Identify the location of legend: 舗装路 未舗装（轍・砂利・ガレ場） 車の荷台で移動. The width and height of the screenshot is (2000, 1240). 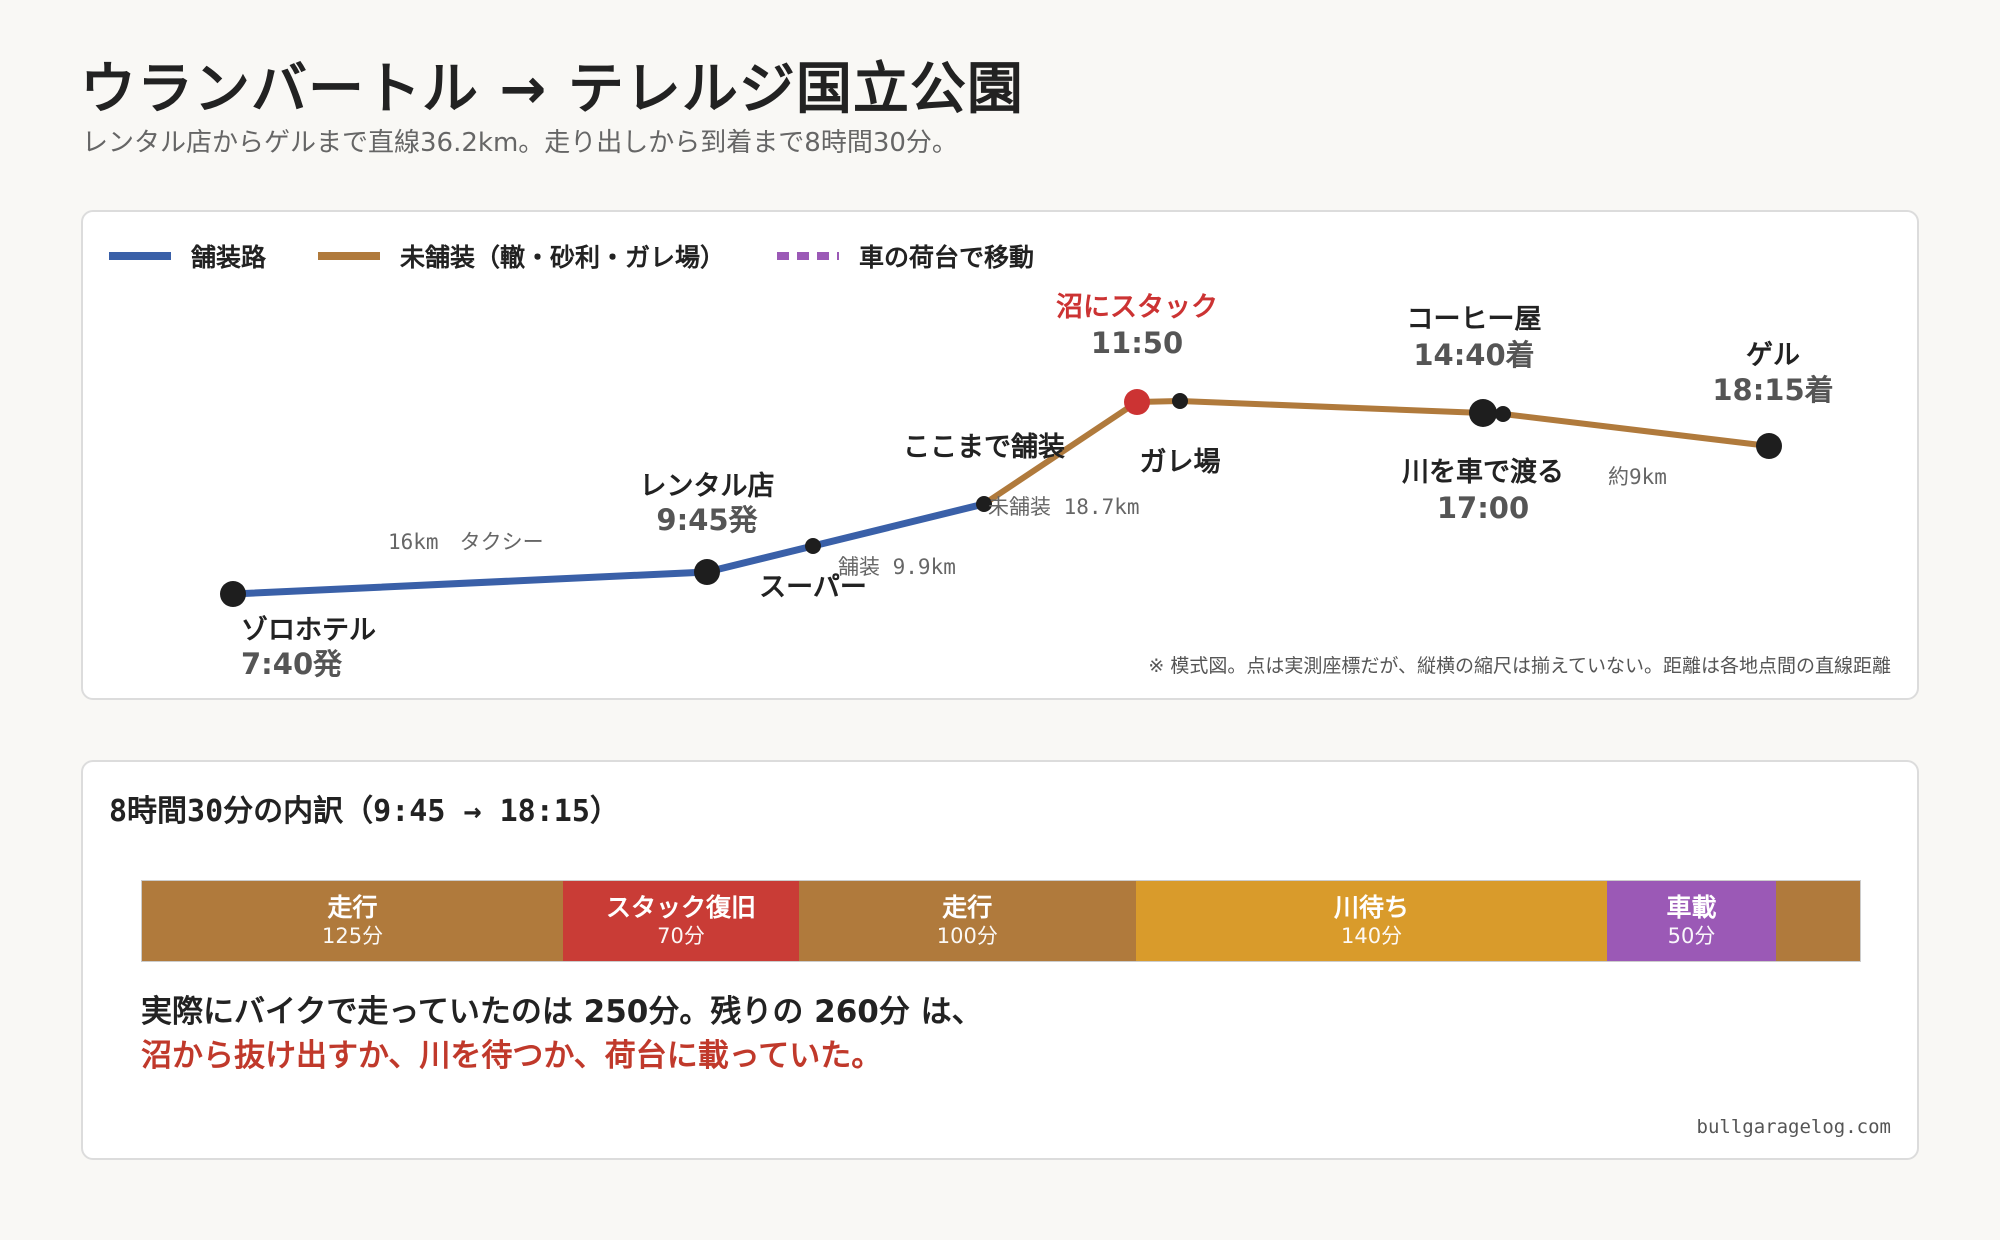
(597, 256).